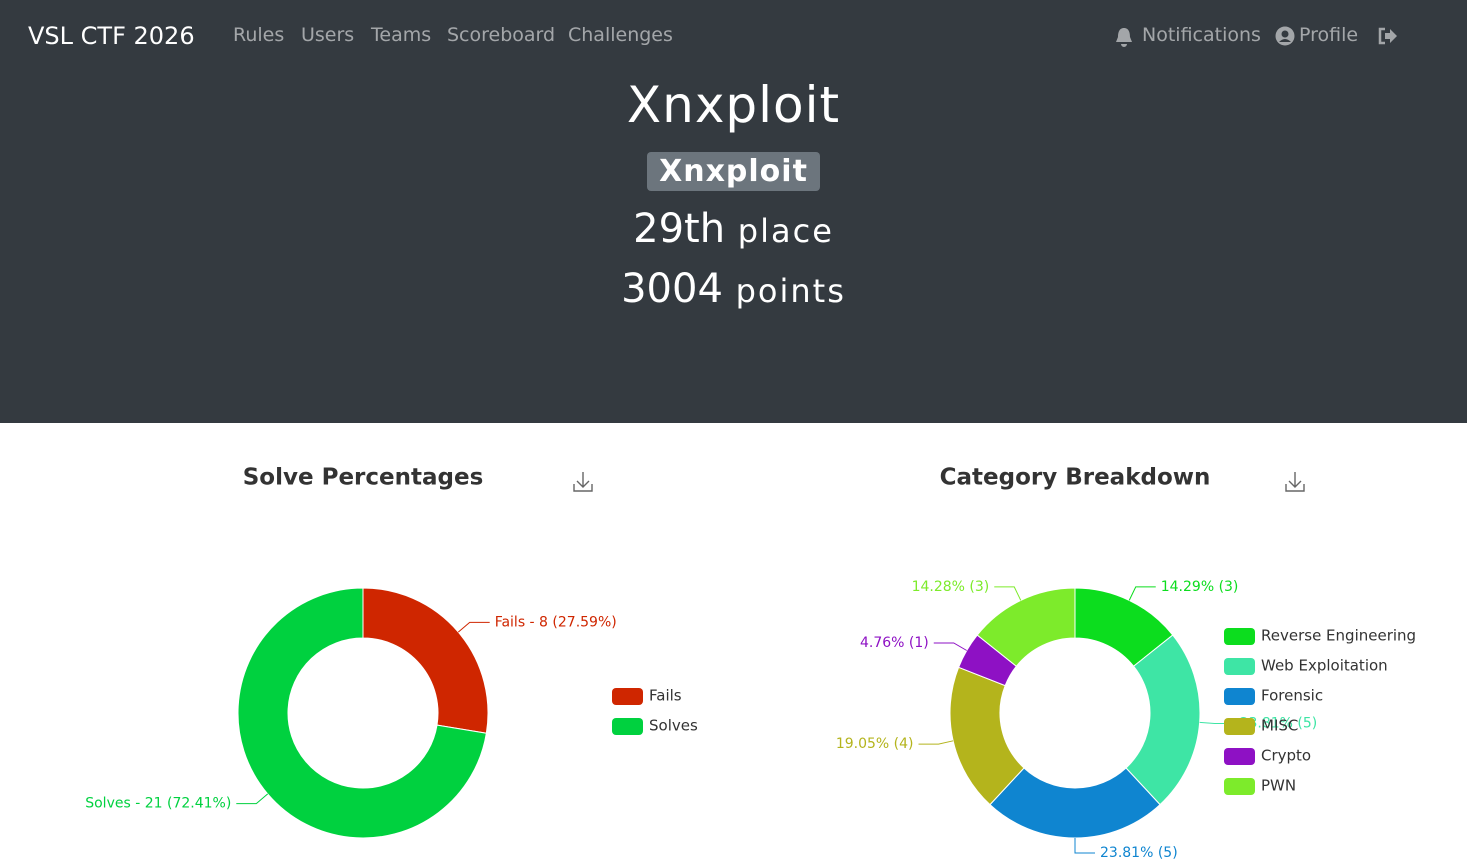 This screenshot has width=1467, height=867. Describe the element at coordinates (1285, 36) in the screenshot. I see `profile-icon` at that location.